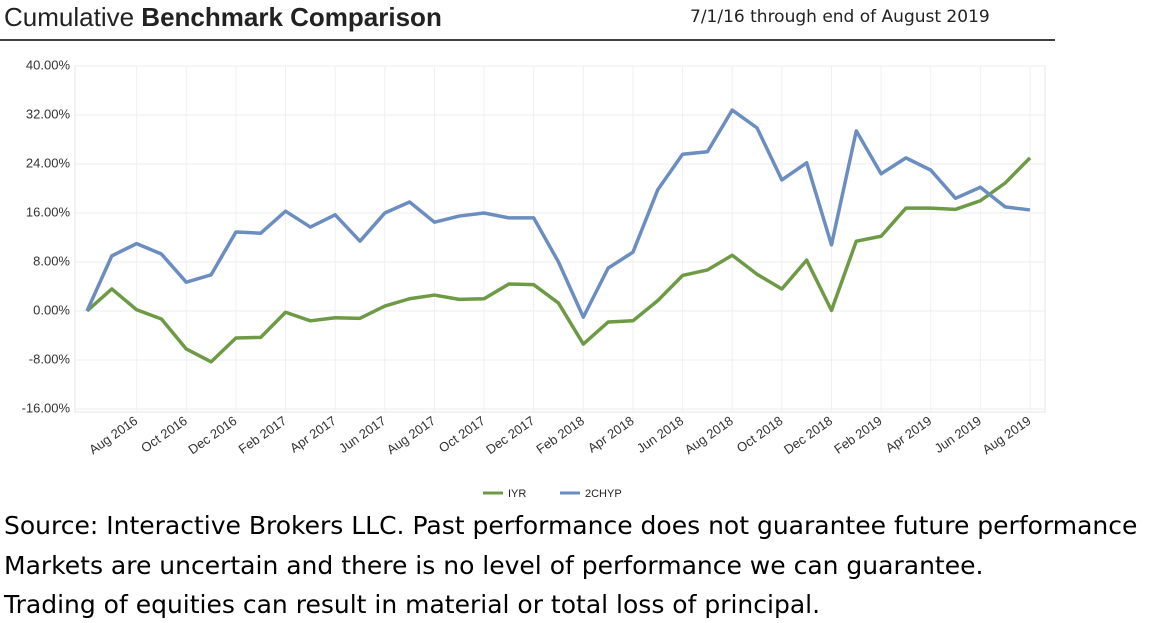 This screenshot has height=623, width=1153. Describe the element at coordinates (48, 64) in the screenshot. I see `y-tick-label: 40.00%` at that location.